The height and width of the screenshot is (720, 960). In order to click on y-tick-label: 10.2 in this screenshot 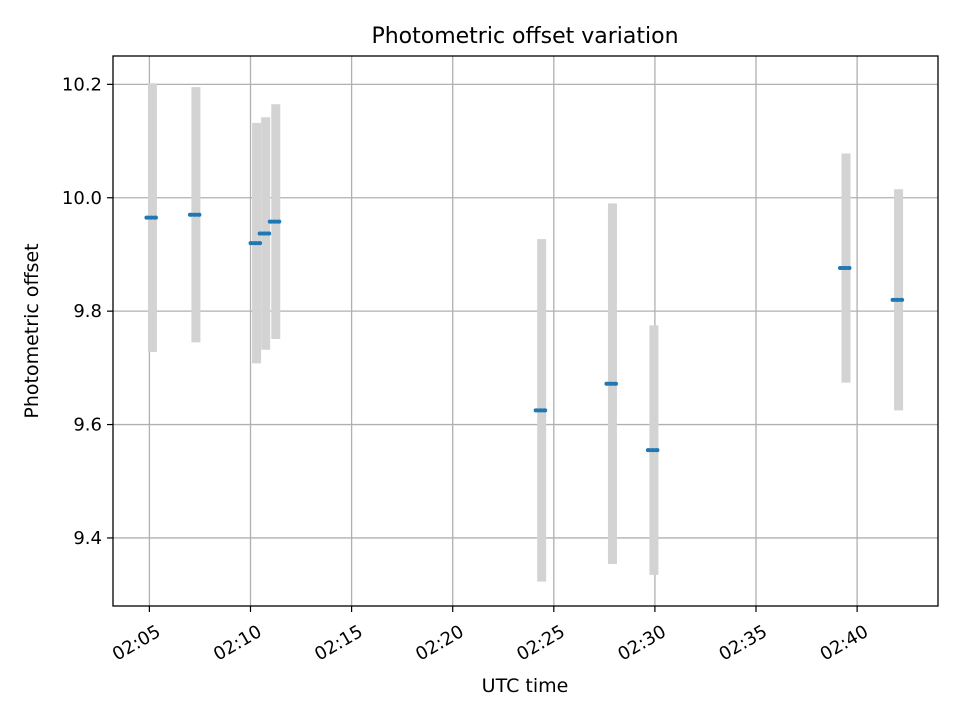, I will do `click(82, 84)`.